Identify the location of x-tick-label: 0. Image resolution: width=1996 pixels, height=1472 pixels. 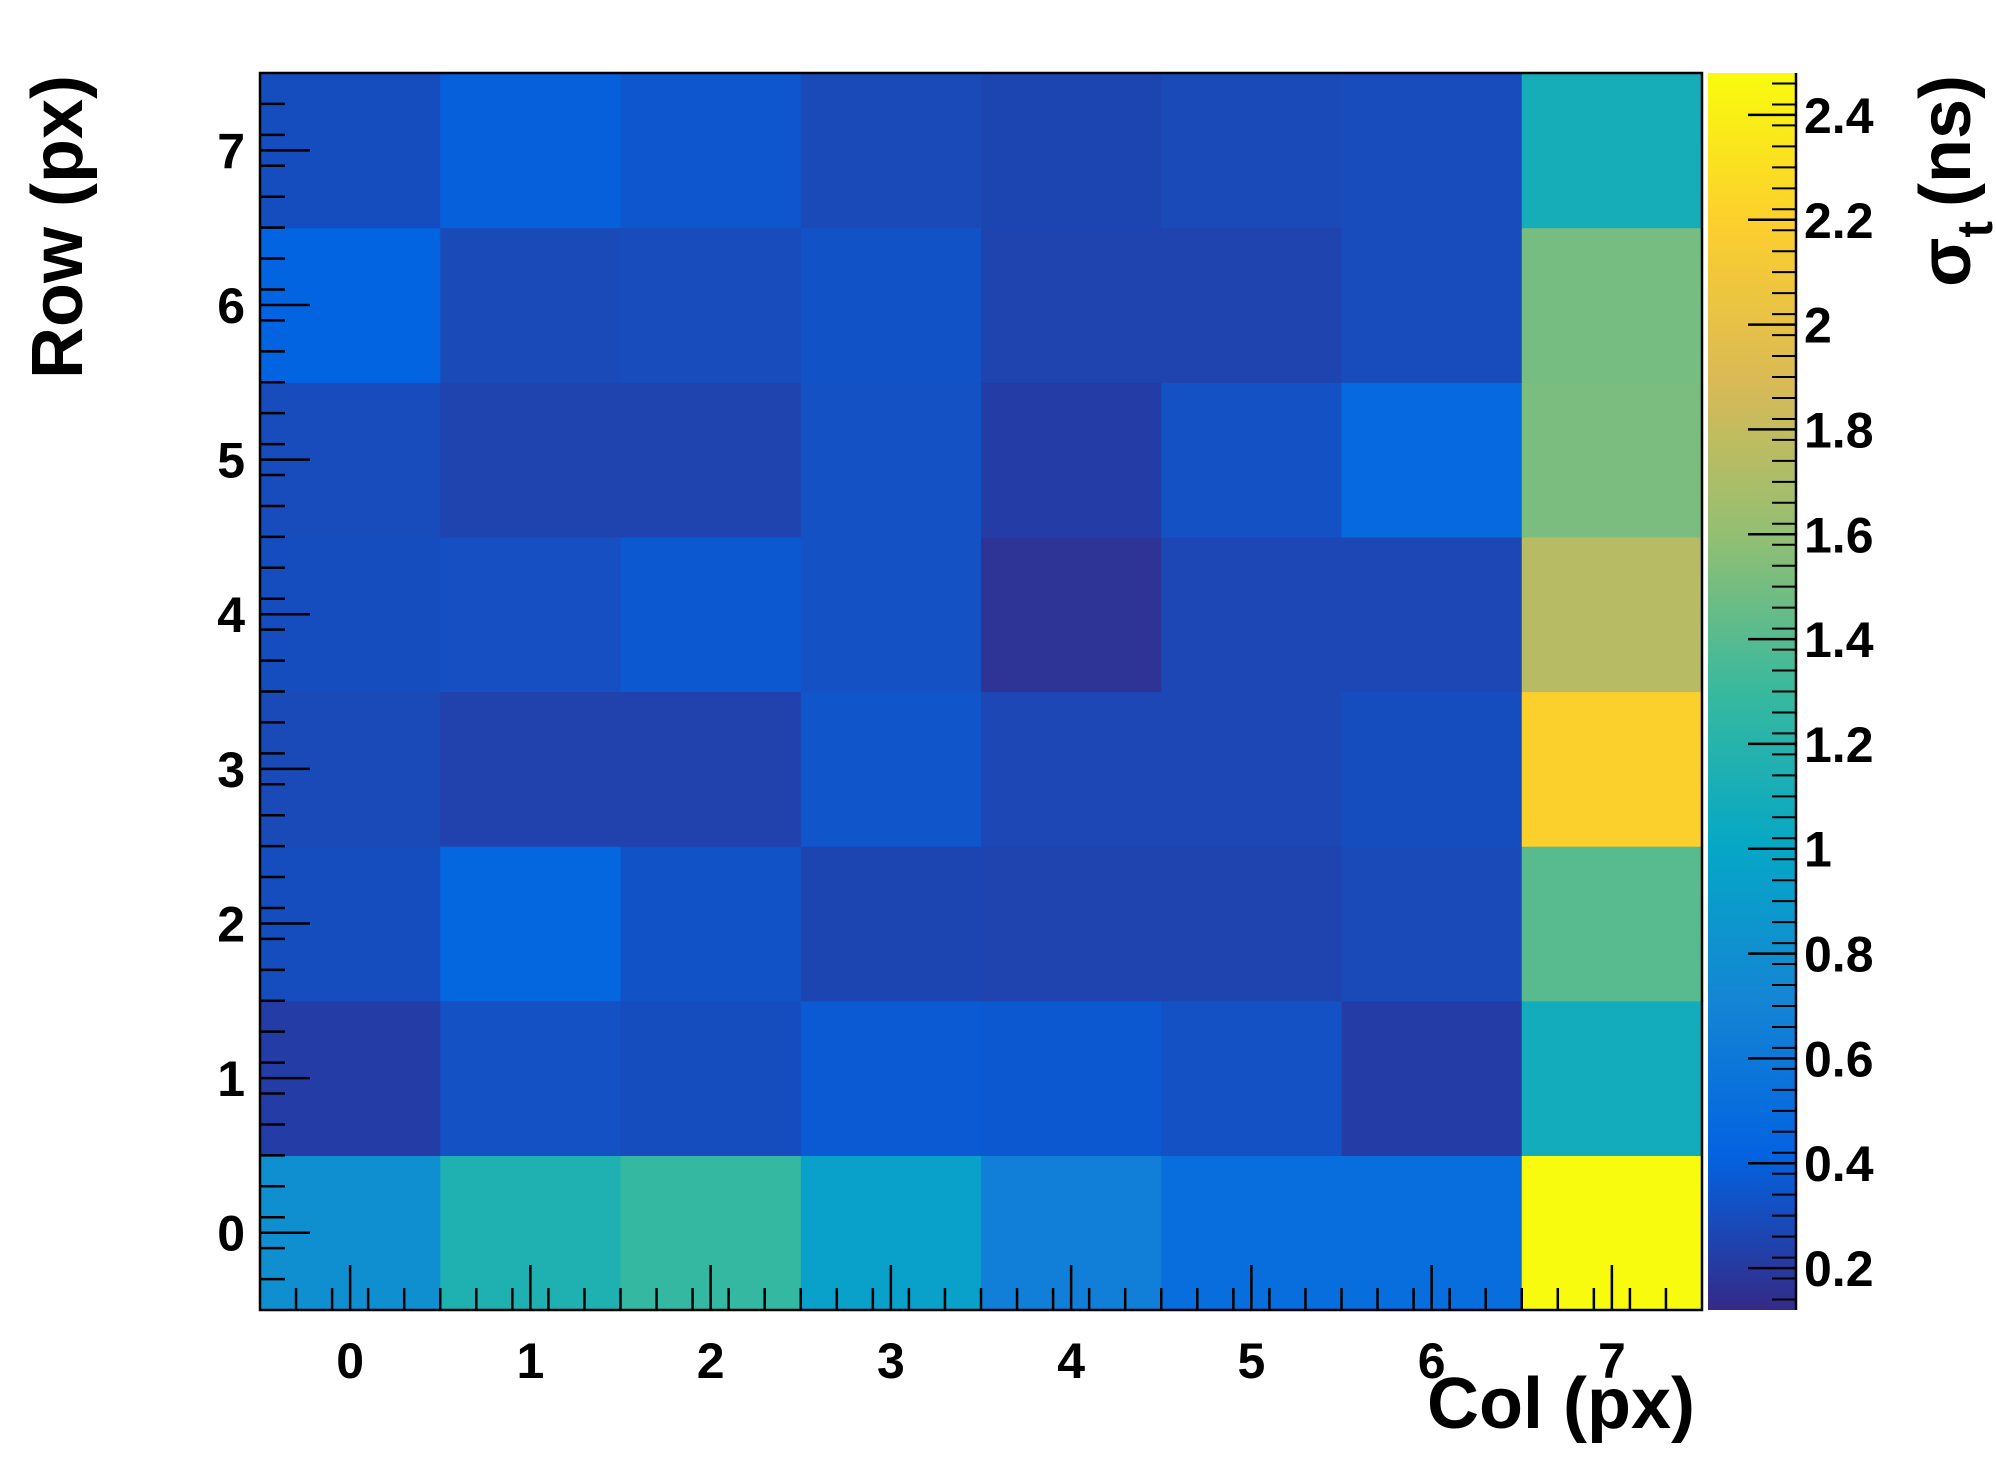
(350, 1361).